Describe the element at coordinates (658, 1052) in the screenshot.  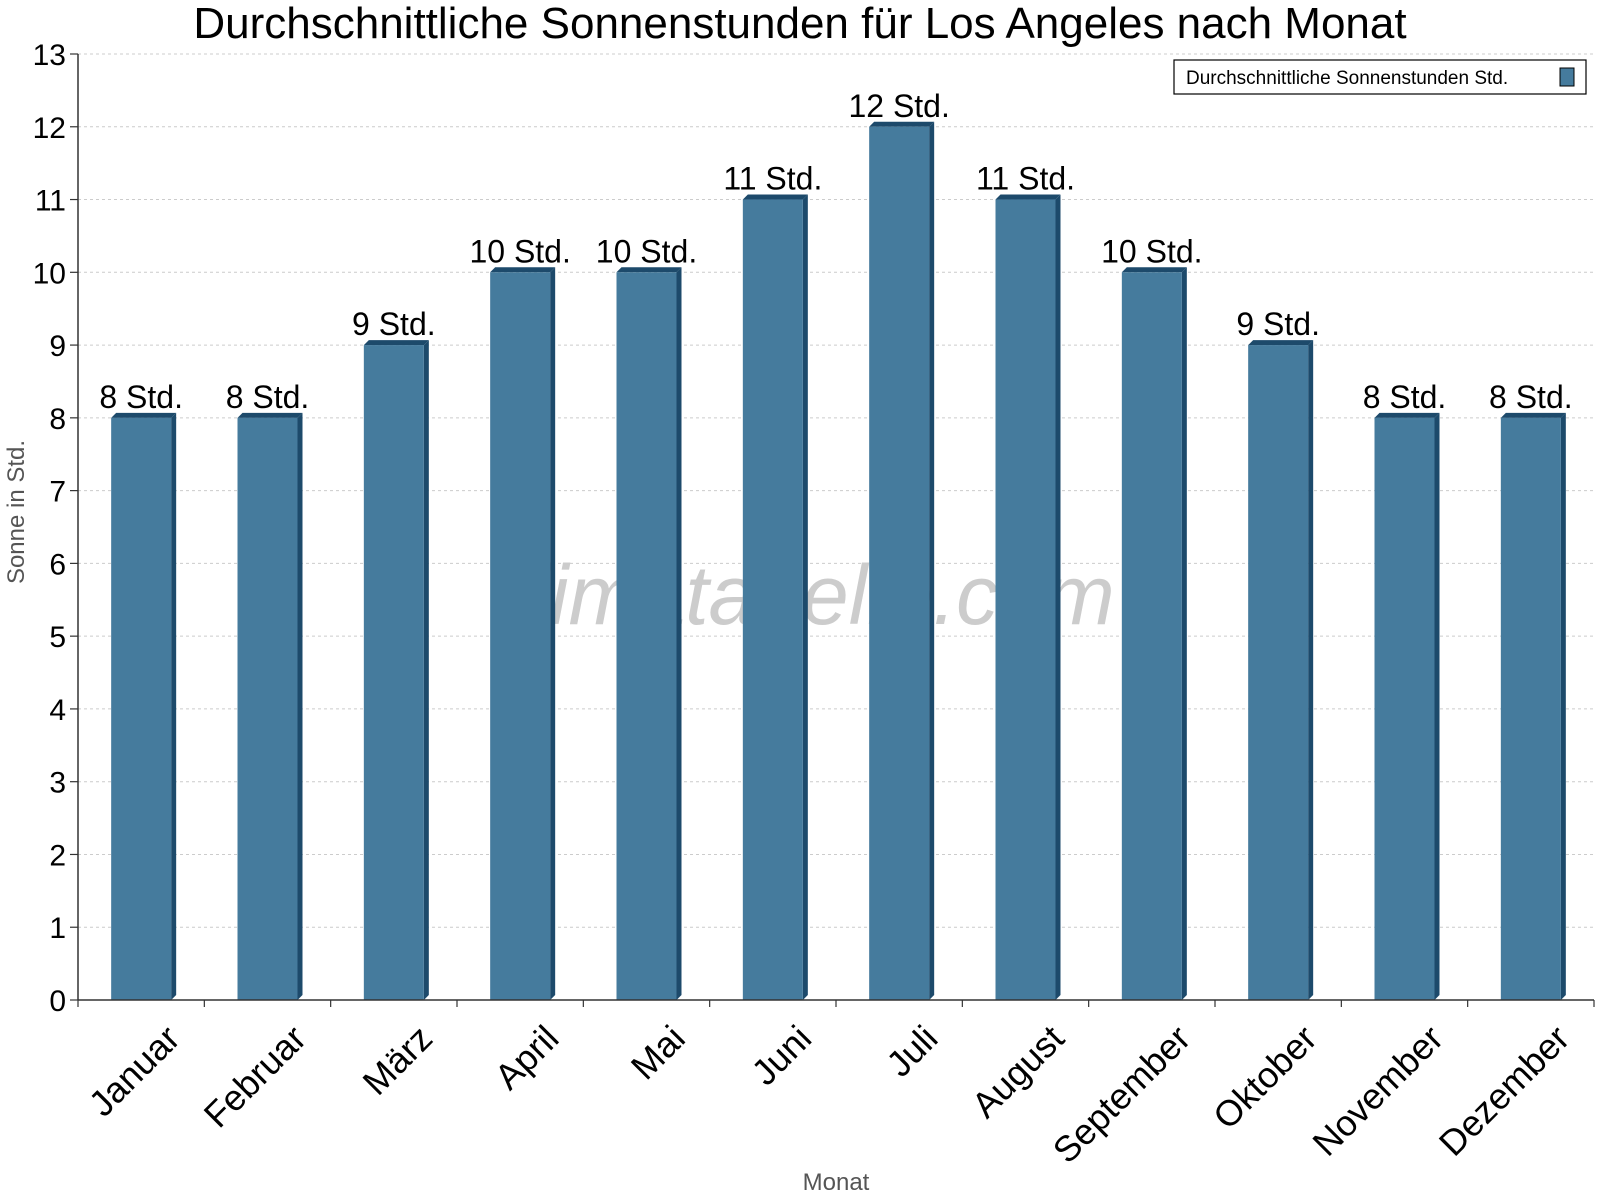
I see `x-tick-label: Mai` at that location.